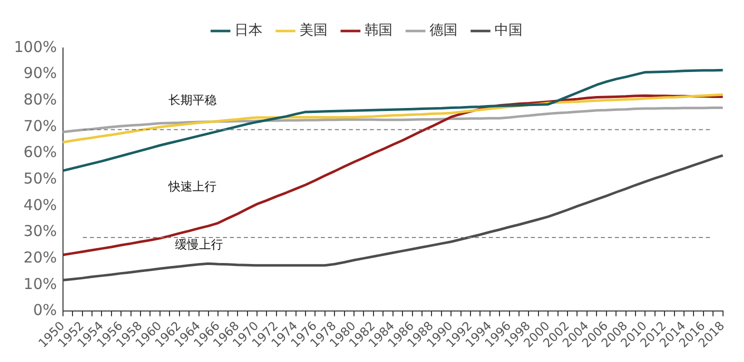 The height and width of the screenshot is (362, 744). What do you see at coordinates (40, 231) in the screenshot?
I see `y-tick-label: 30%` at bounding box center [40, 231].